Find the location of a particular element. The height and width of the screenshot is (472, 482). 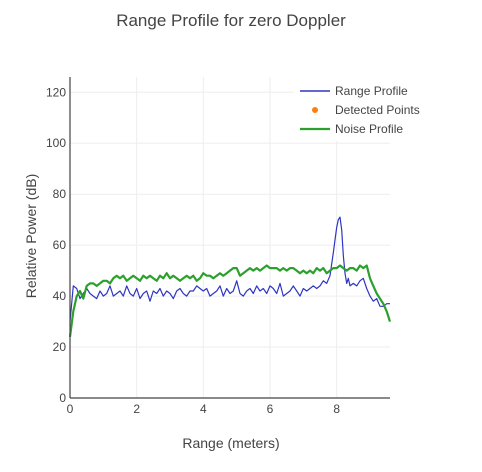

legend-label-detected-points: Detected Points is located at coordinates (377, 110).